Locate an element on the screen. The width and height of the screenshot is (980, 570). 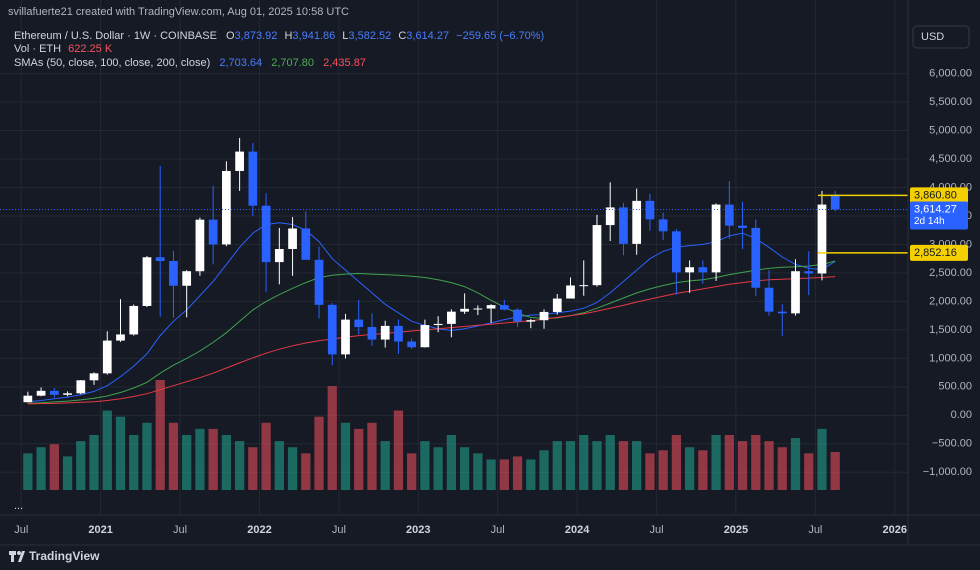
y-tick-label: 5,500.00 is located at coordinates (950, 102).